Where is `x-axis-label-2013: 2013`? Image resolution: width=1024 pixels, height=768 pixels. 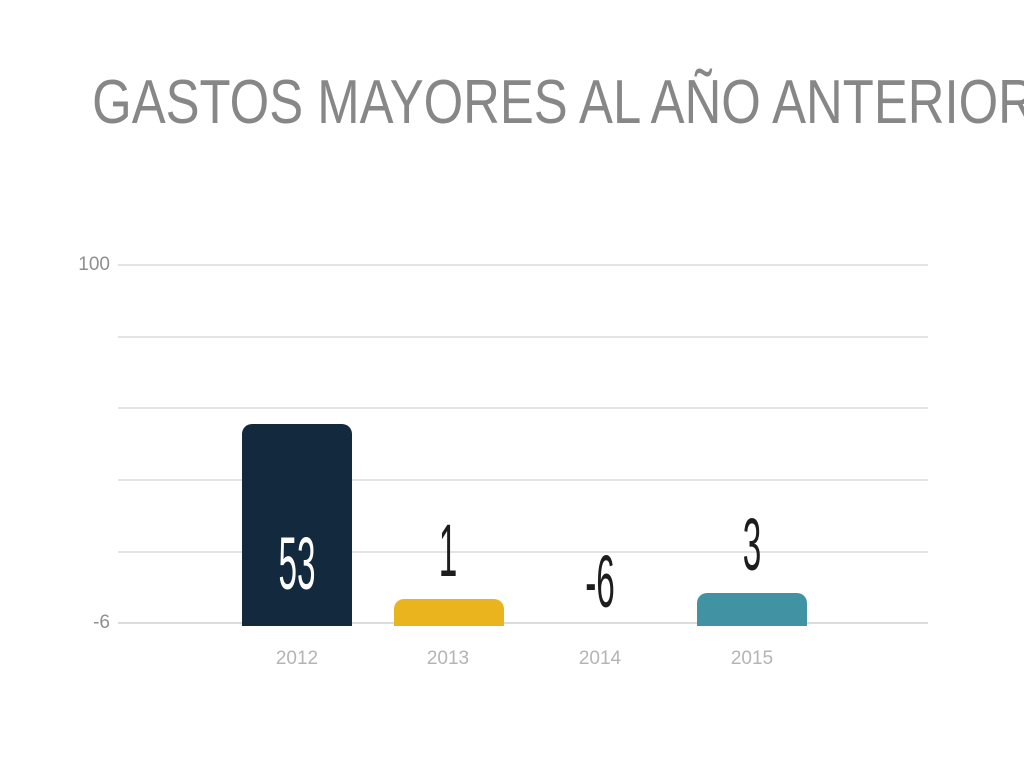 x-axis-label-2013: 2013 is located at coordinates (448, 658).